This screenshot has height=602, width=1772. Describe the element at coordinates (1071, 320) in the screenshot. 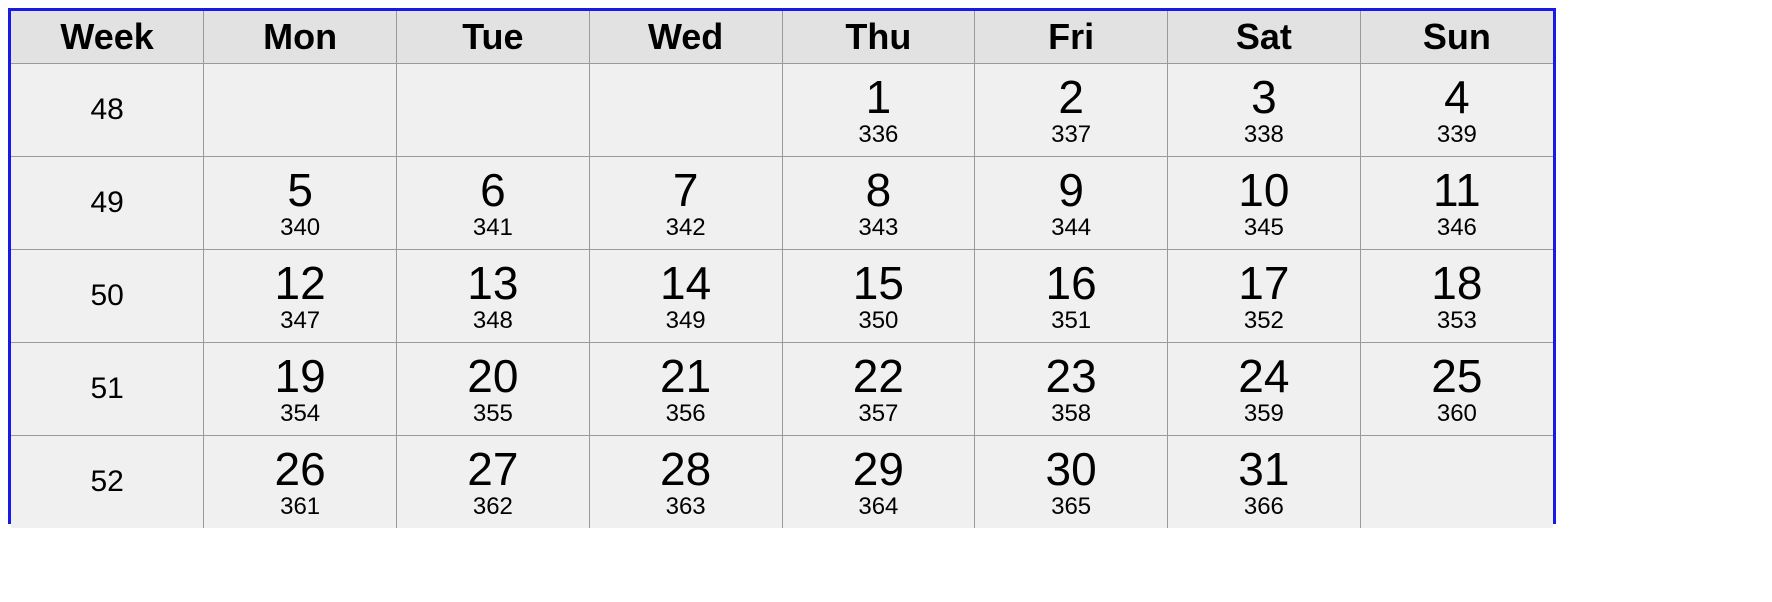

I see `day-of-year: 351` at that location.